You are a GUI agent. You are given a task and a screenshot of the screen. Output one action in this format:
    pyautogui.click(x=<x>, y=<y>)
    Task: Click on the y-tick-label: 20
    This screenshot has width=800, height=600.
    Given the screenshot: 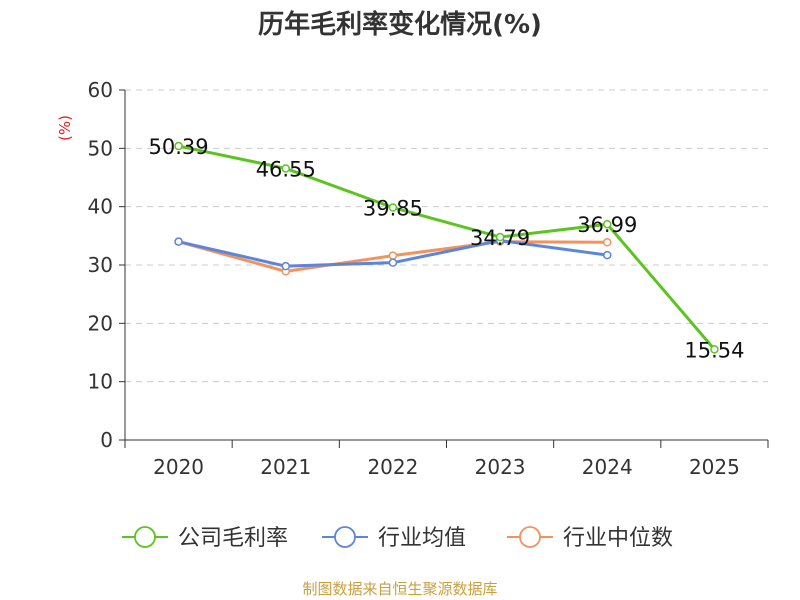 What is the action you would take?
    pyautogui.click(x=100, y=323)
    